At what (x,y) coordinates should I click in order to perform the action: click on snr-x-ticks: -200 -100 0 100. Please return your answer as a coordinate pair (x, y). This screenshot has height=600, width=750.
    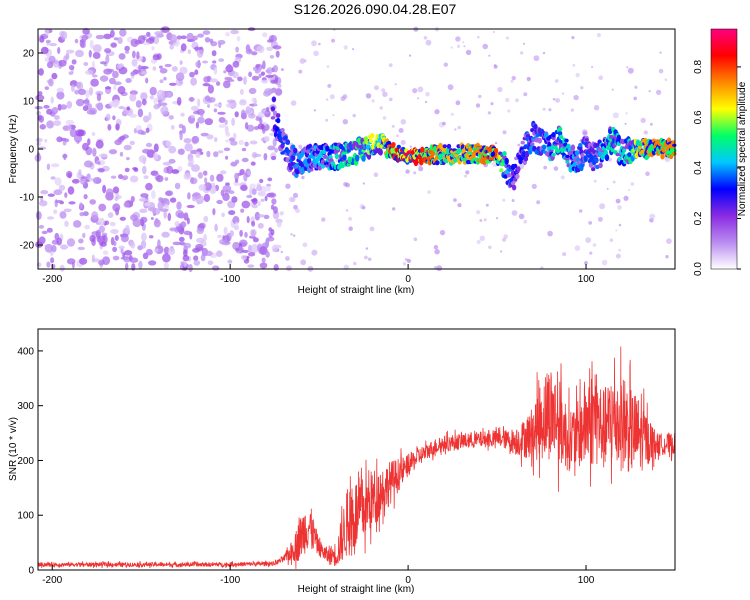
    Looking at the image, I should click on (318, 575).